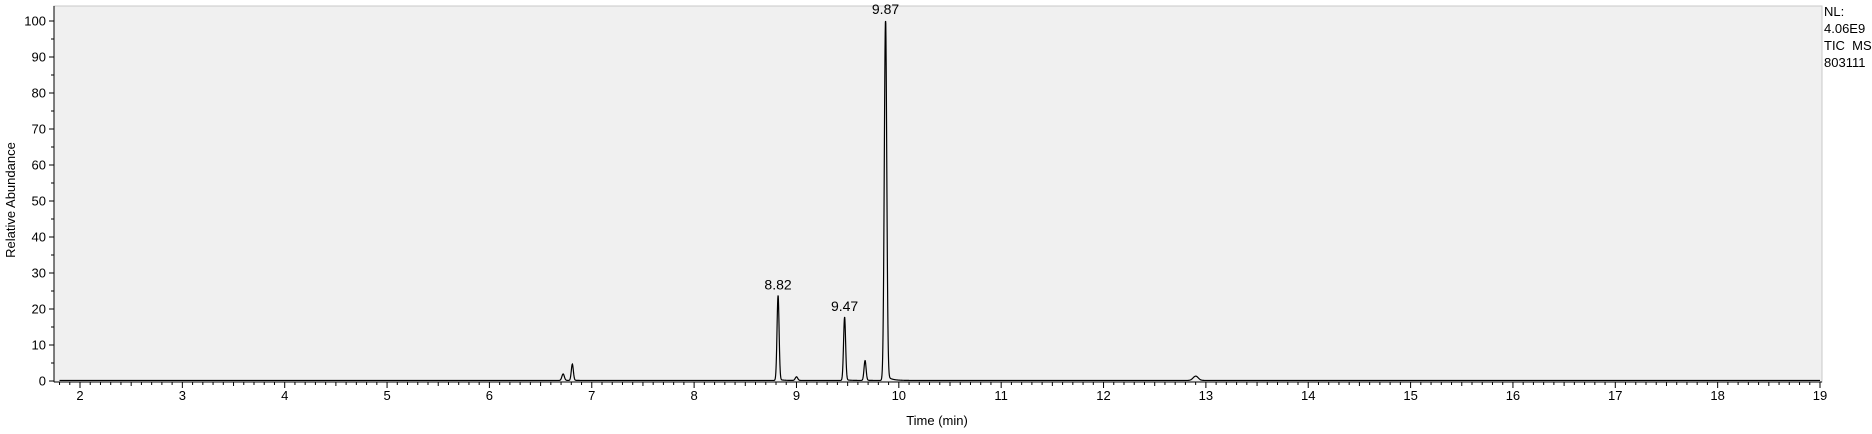 The width and height of the screenshot is (1872, 434). What do you see at coordinates (1845, 28) in the screenshot?
I see `nl-value: 4.06E9` at bounding box center [1845, 28].